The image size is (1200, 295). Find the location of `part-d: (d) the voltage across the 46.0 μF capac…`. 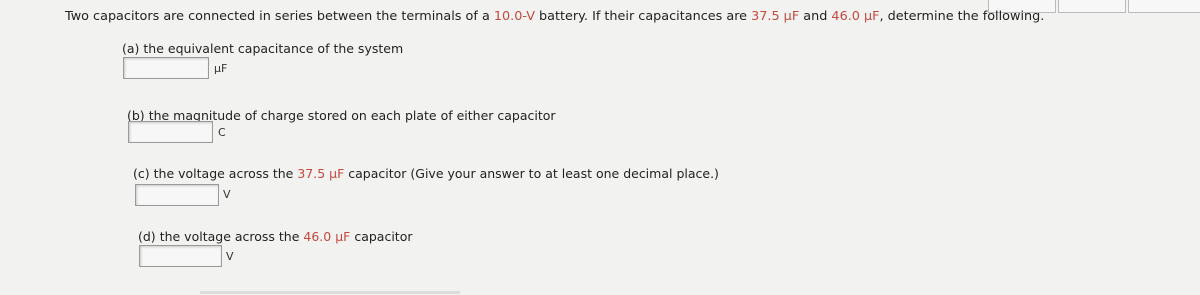

part-d: (d) the voltage across the 46.0 μF capac… is located at coordinates (275, 236).